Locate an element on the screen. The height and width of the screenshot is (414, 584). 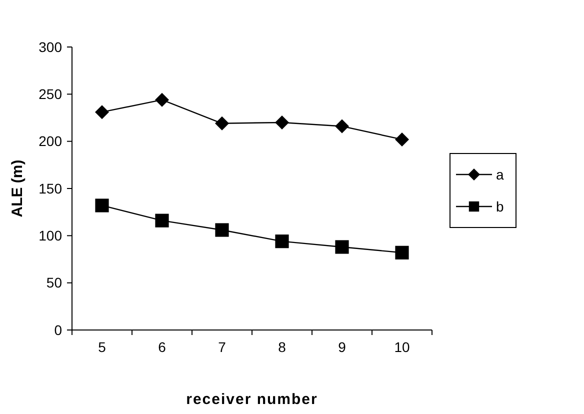
y-axis-title: ALE (m) is located at coordinates (17, 189).